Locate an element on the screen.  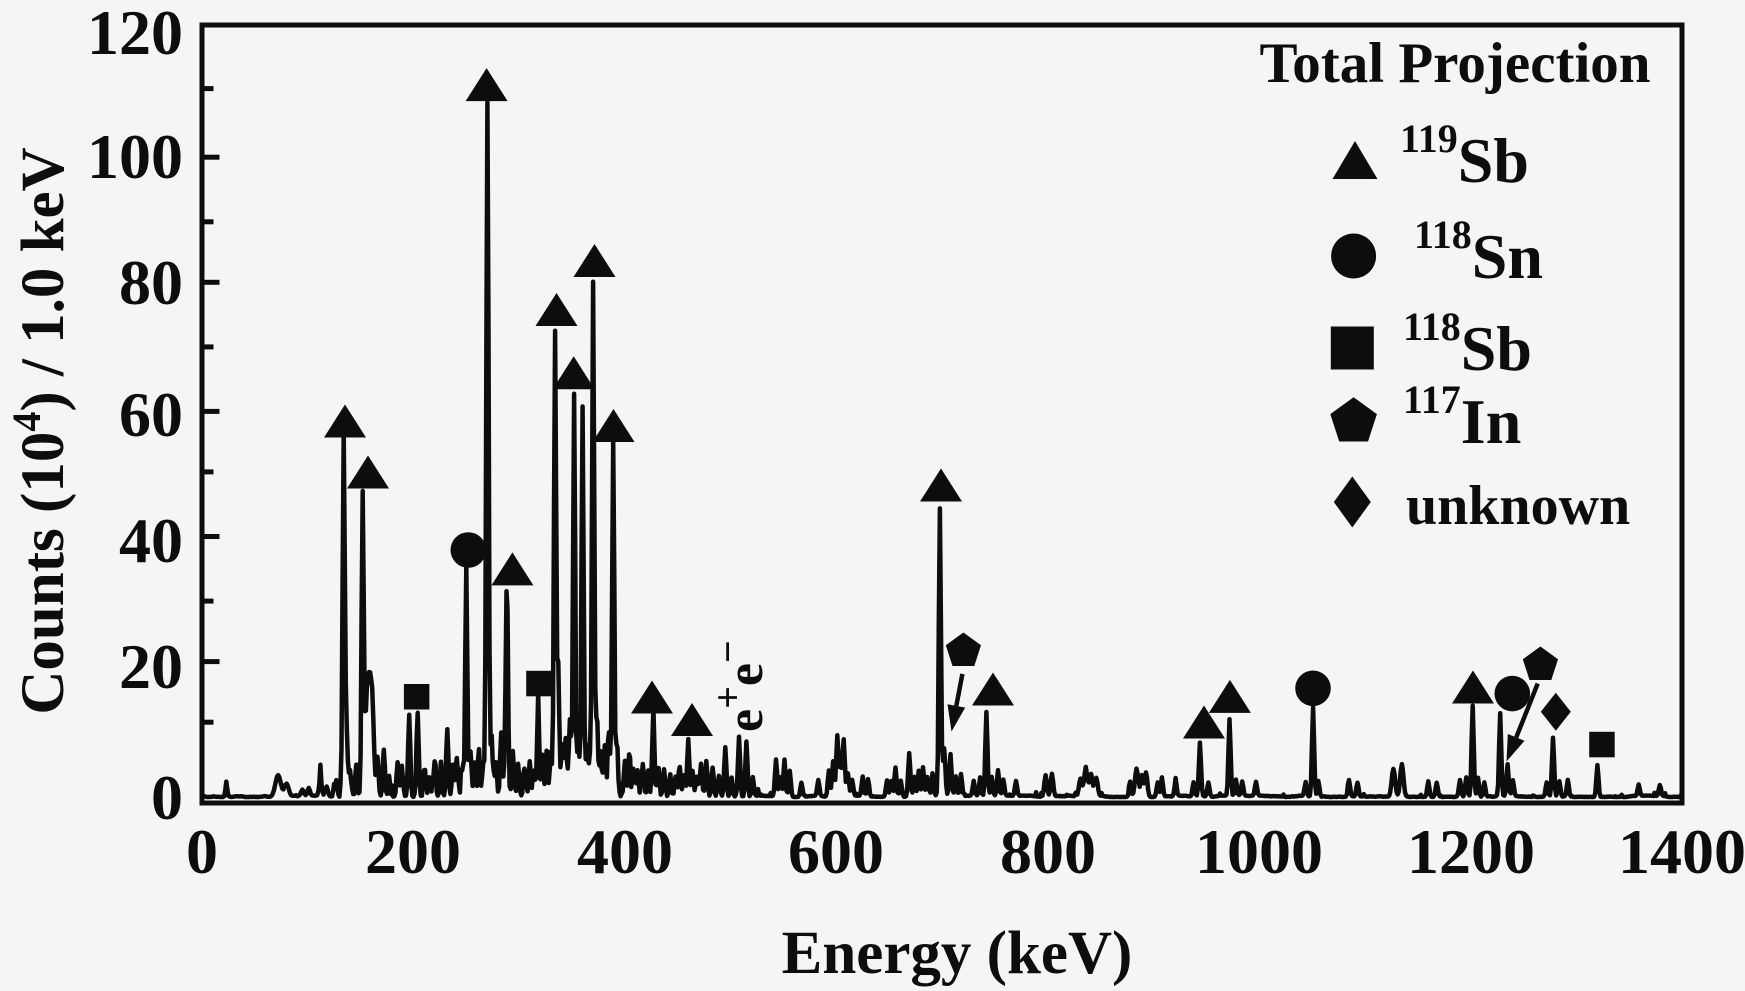
svg-text: 800 is located at coordinates (1048, 851).